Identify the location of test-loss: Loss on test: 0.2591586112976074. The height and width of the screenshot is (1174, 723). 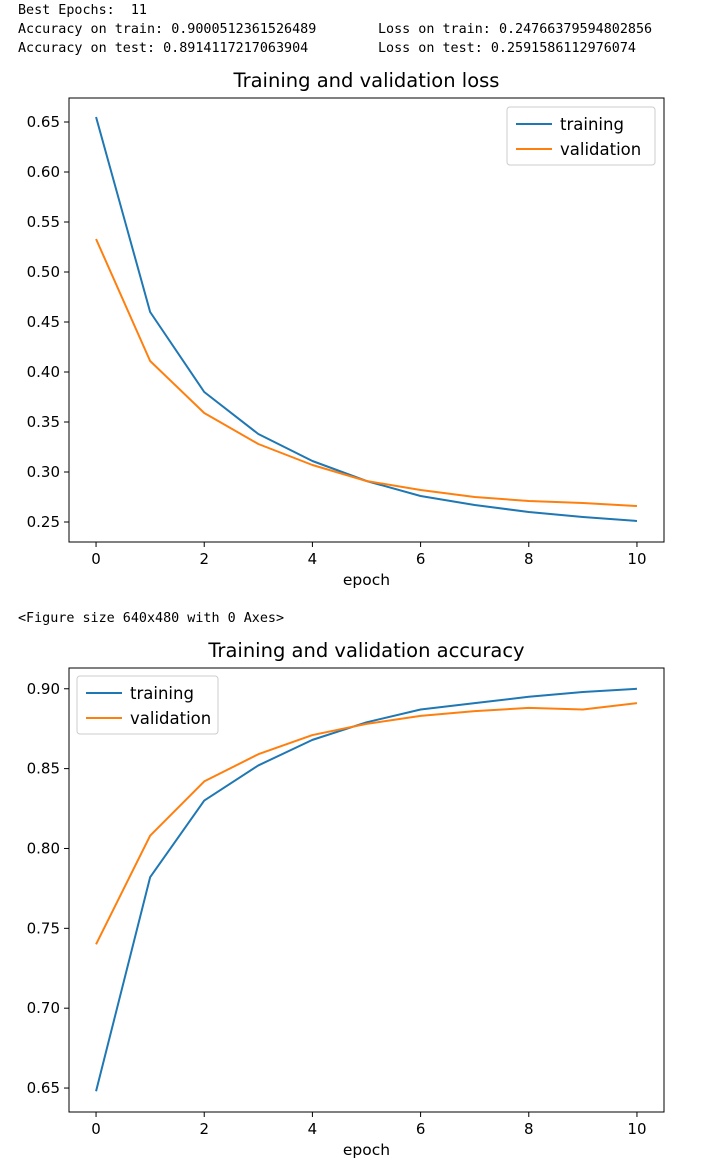
(507, 49).